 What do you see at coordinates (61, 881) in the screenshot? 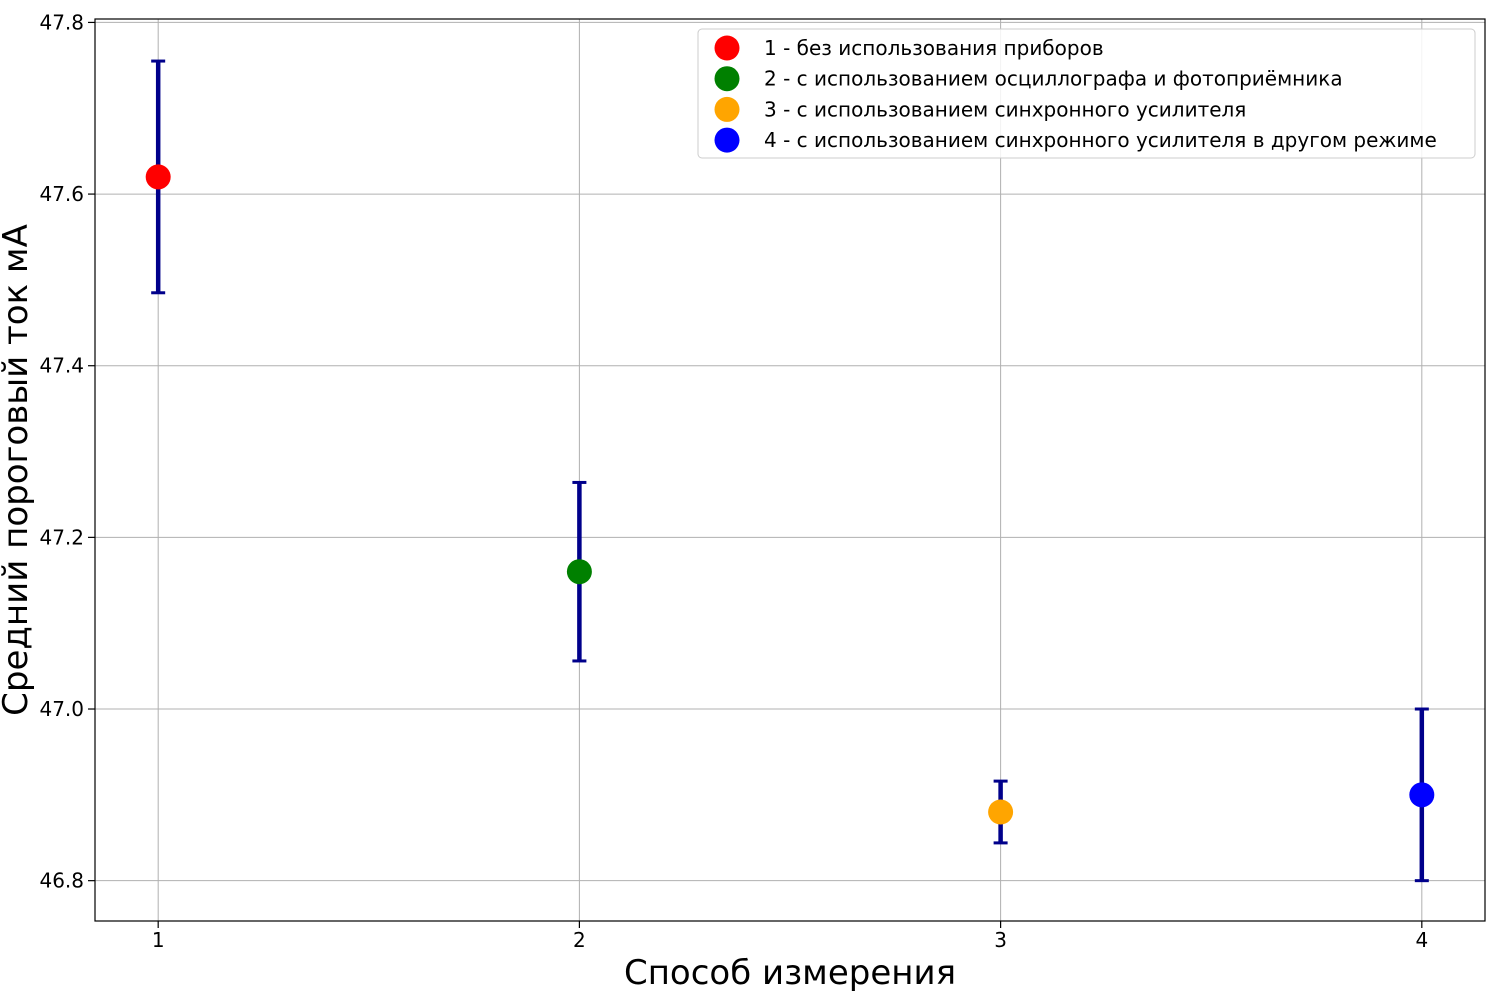
I see `y-tick-label: 46.8` at bounding box center [61, 881].